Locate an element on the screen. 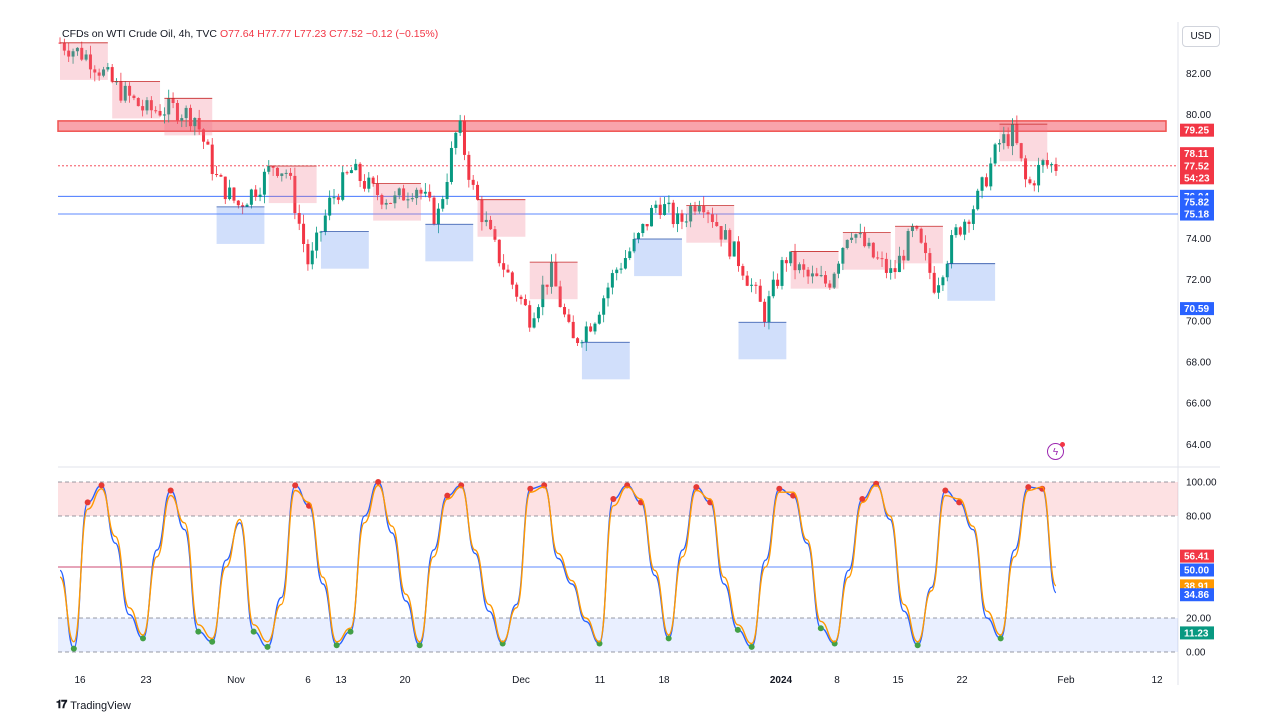 This screenshot has height=720, width=1280. price-badge: 78.11 is located at coordinates (1197, 154).